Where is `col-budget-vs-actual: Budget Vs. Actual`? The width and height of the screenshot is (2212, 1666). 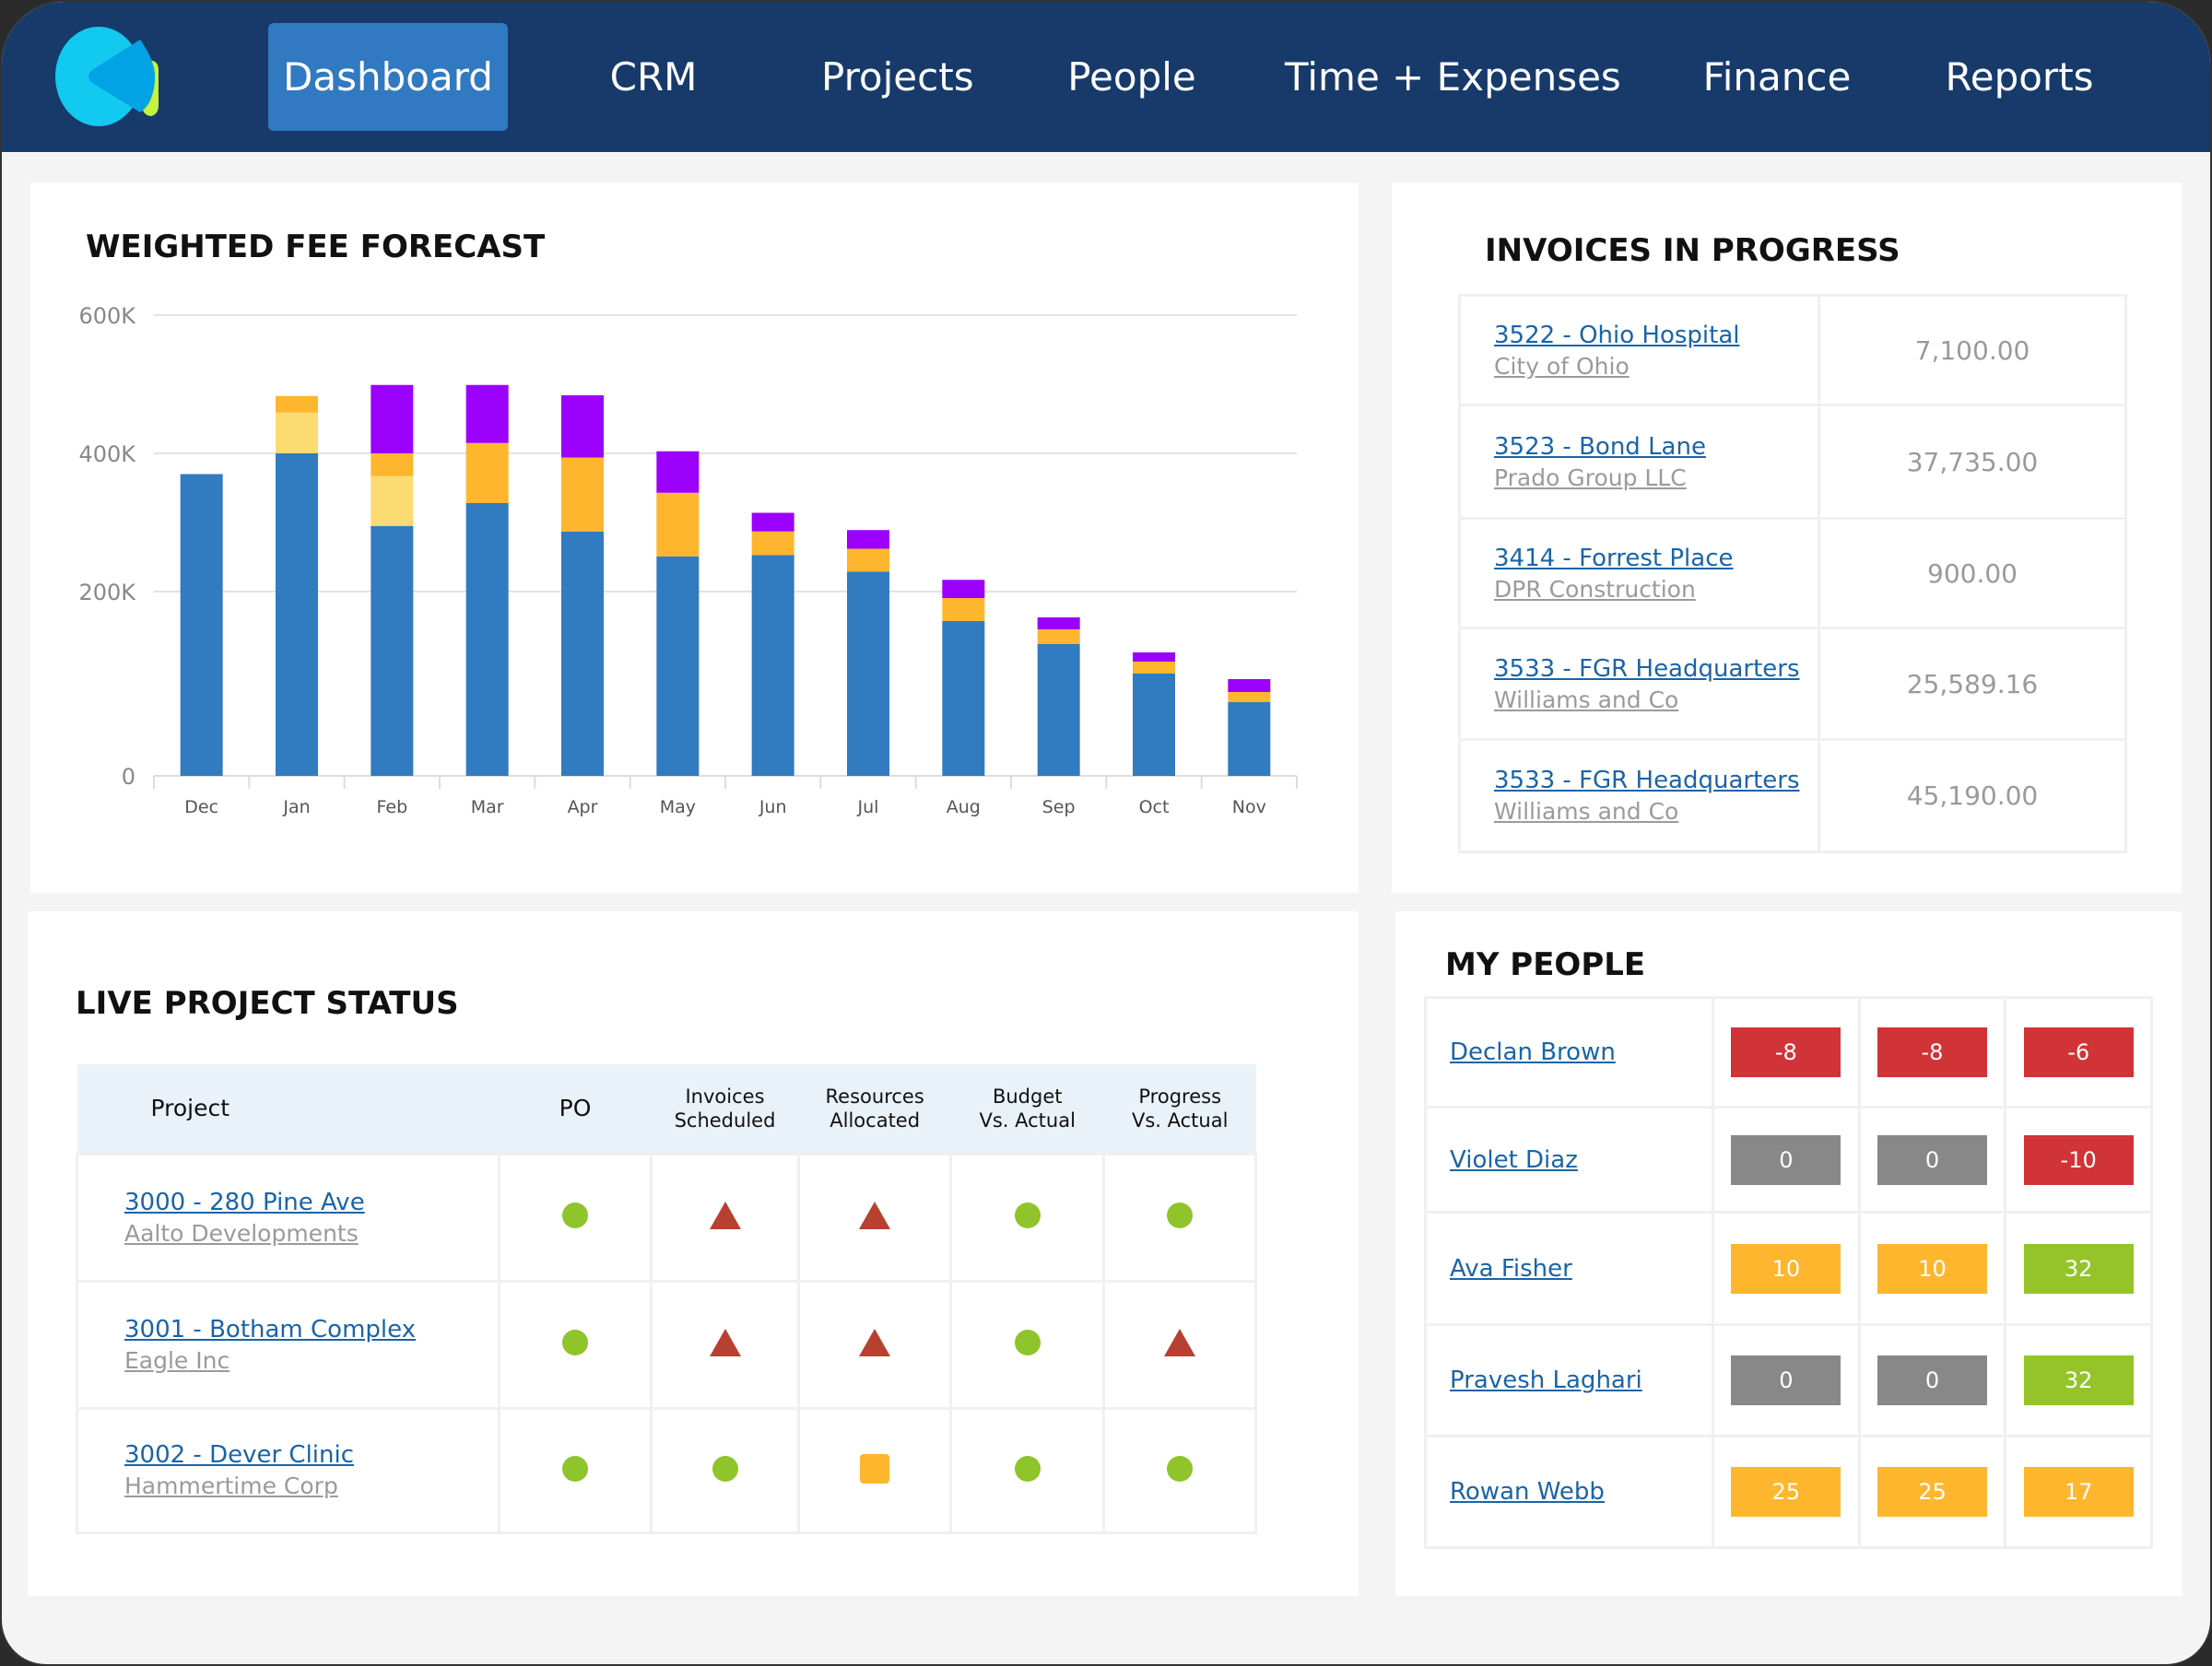 col-budget-vs-actual: Budget Vs. Actual is located at coordinates (1027, 1109).